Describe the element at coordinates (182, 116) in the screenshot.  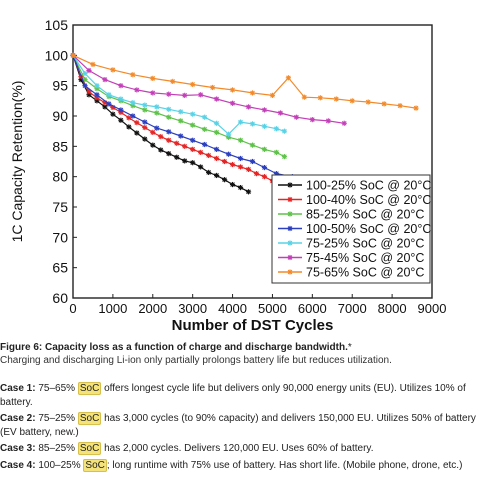
I see `series-line` at that location.